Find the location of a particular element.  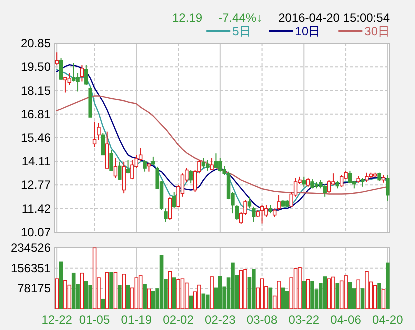

x-tick-label: 04-06 is located at coordinates (346, 320).